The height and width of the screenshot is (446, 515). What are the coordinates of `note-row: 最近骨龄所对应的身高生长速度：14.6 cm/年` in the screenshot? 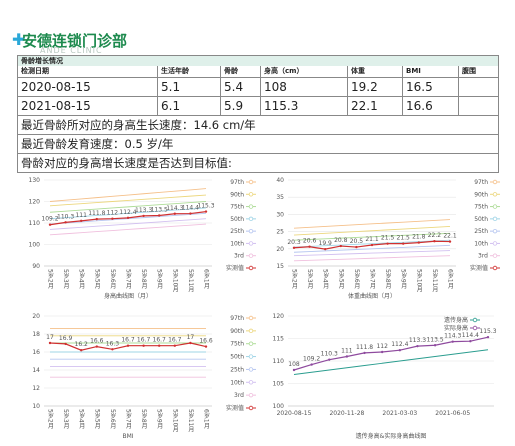 It's located at (258, 125).